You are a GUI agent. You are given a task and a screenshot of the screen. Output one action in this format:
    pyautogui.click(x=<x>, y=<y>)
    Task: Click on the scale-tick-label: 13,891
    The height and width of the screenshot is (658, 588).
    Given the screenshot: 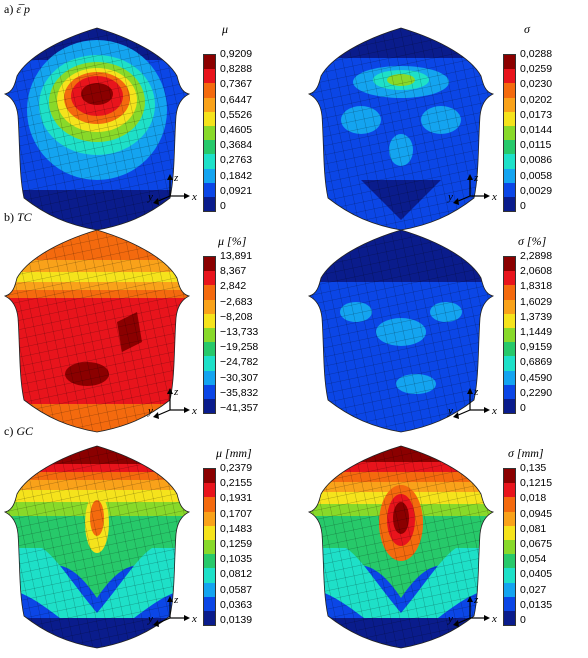 What is the action you would take?
    pyautogui.click(x=236, y=256)
    